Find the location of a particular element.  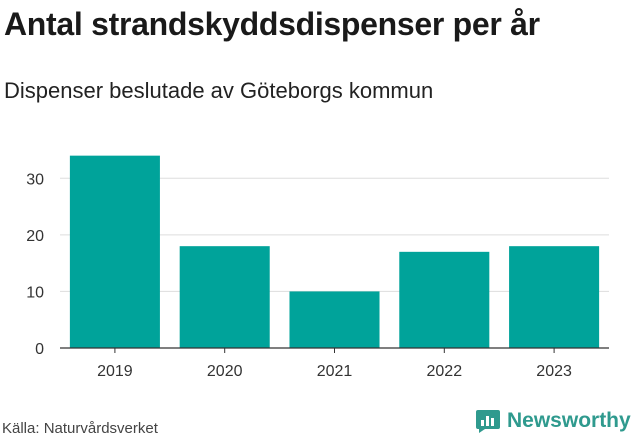

newsworthy-logo-icon is located at coordinates (488, 421).